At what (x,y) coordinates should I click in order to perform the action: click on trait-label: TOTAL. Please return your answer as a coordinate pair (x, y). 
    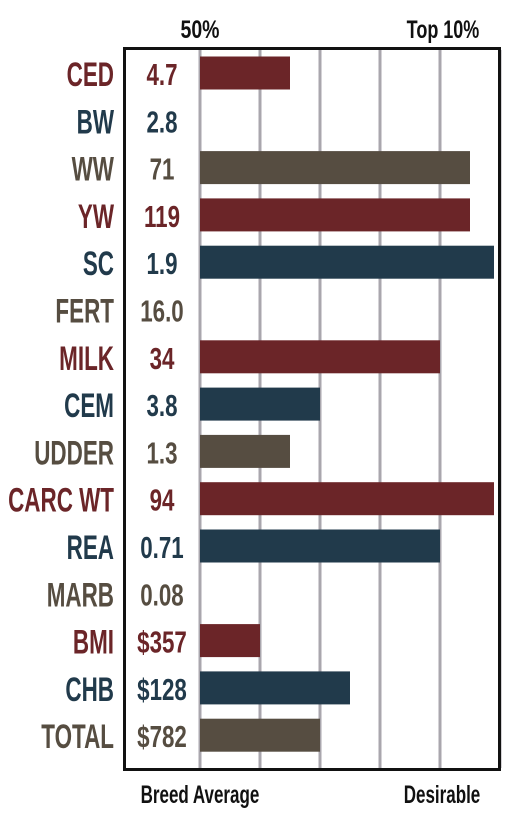
    Looking at the image, I should click on (77, 738).